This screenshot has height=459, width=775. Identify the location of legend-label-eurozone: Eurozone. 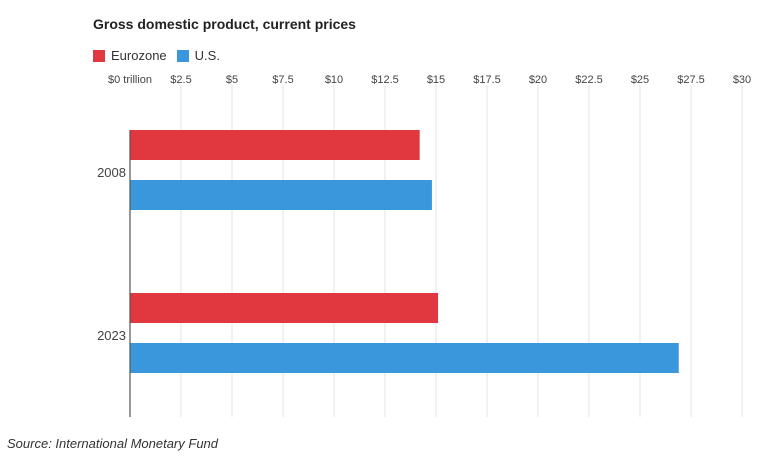
(139, 55).